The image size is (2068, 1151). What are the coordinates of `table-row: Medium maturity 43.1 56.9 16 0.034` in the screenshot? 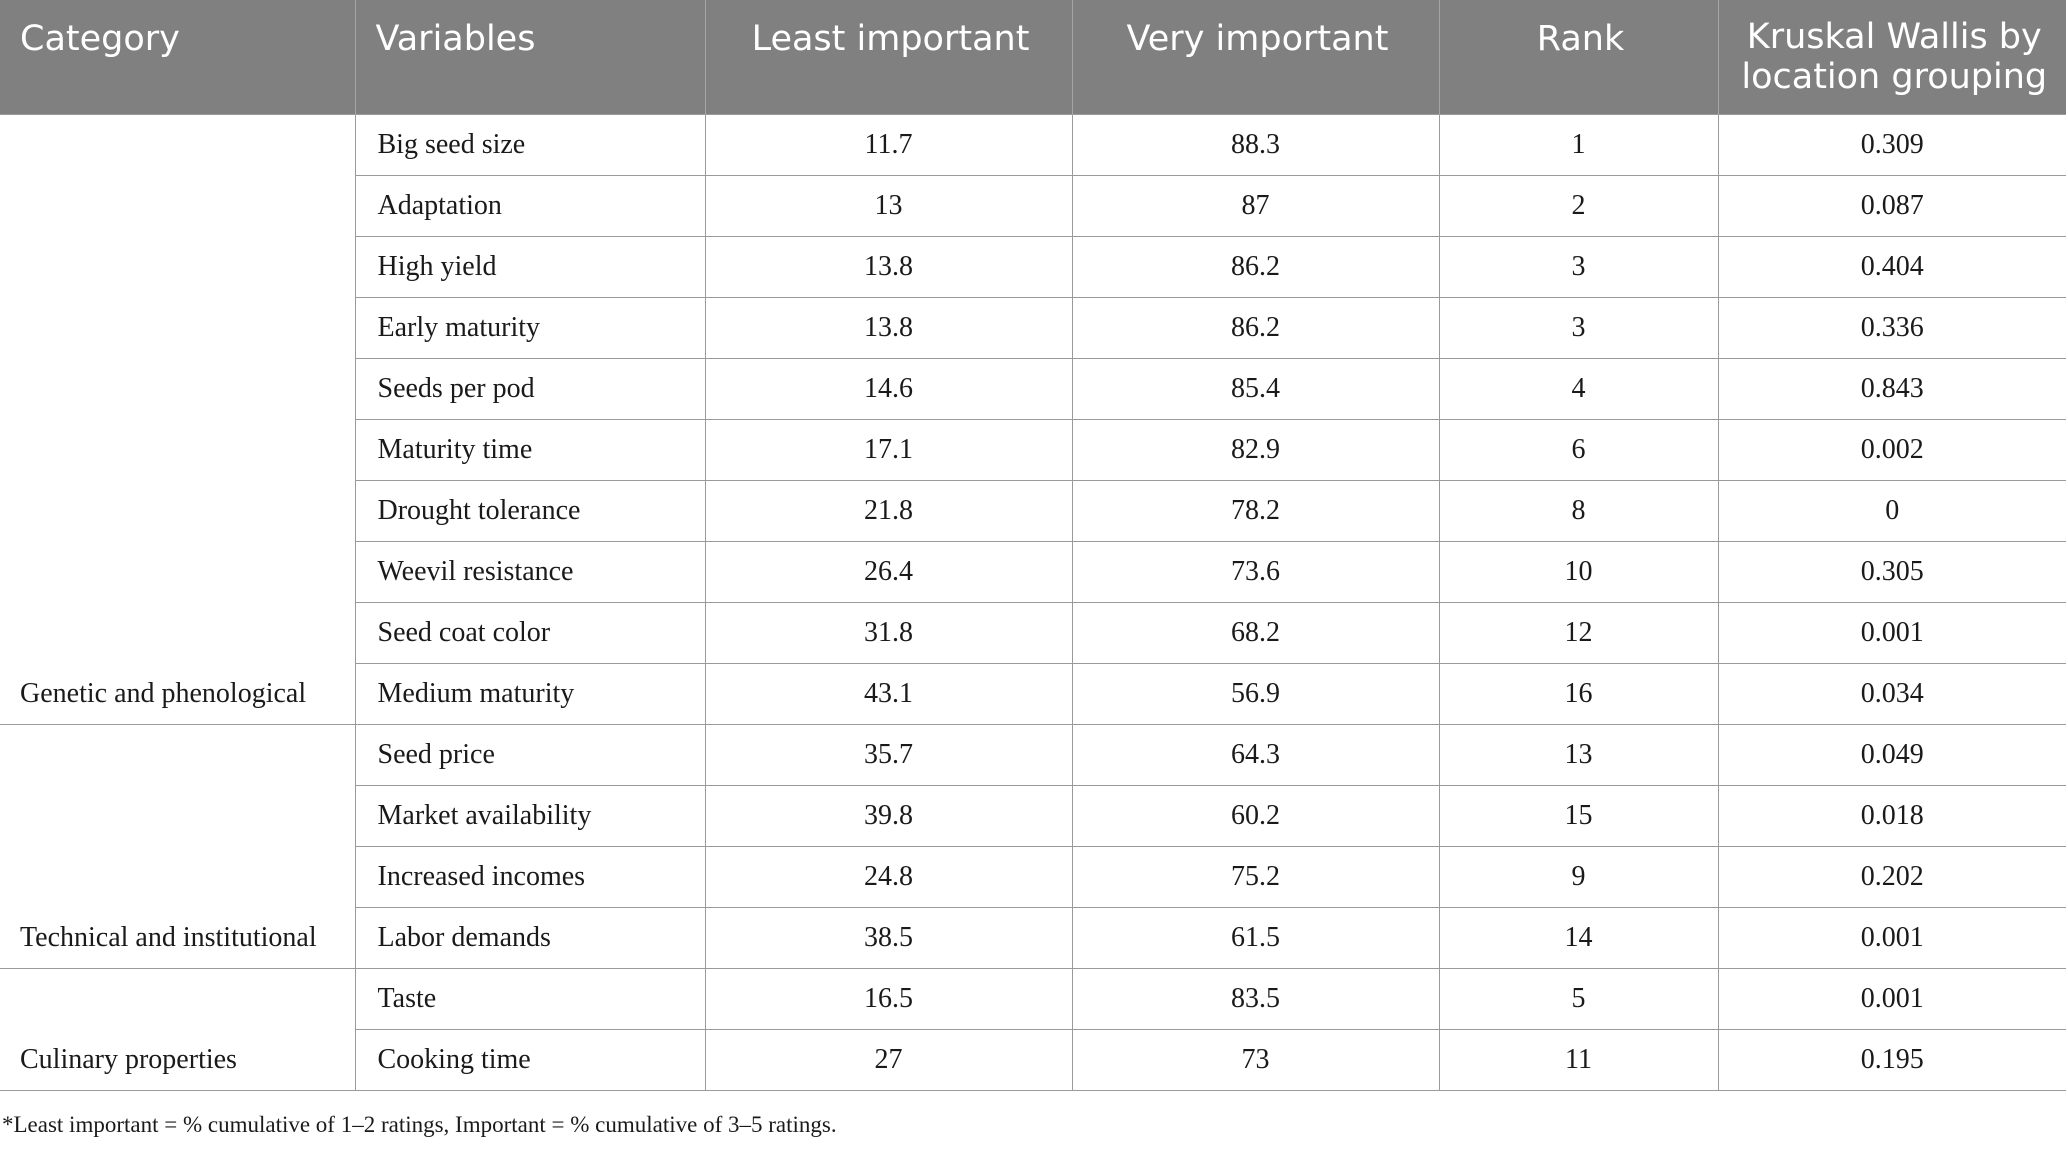 It's located at (1033, 693).